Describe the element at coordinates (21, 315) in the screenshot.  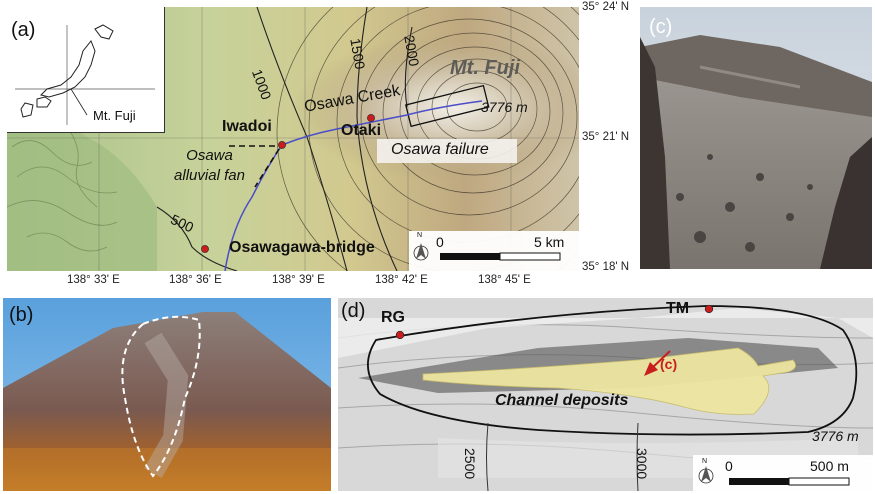
I see `panel-b-tag: (b)` at that location.